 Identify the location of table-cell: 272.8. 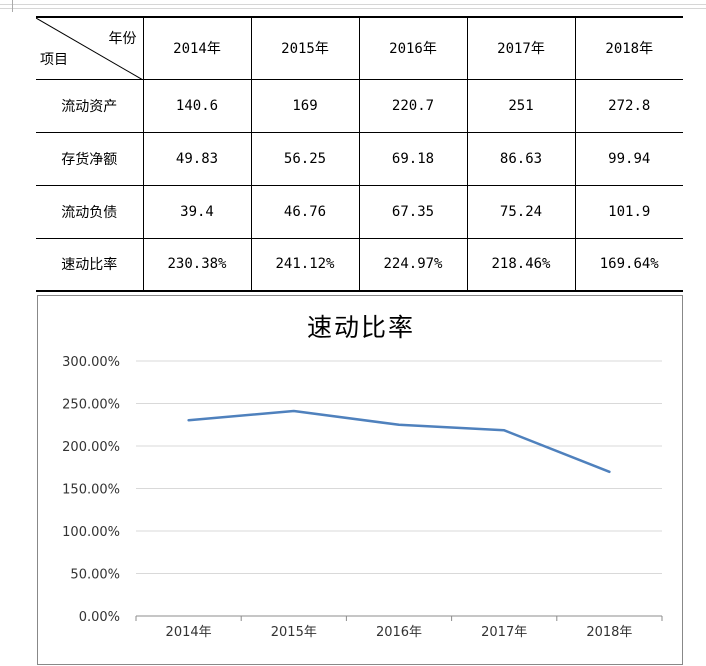
(629, 105).